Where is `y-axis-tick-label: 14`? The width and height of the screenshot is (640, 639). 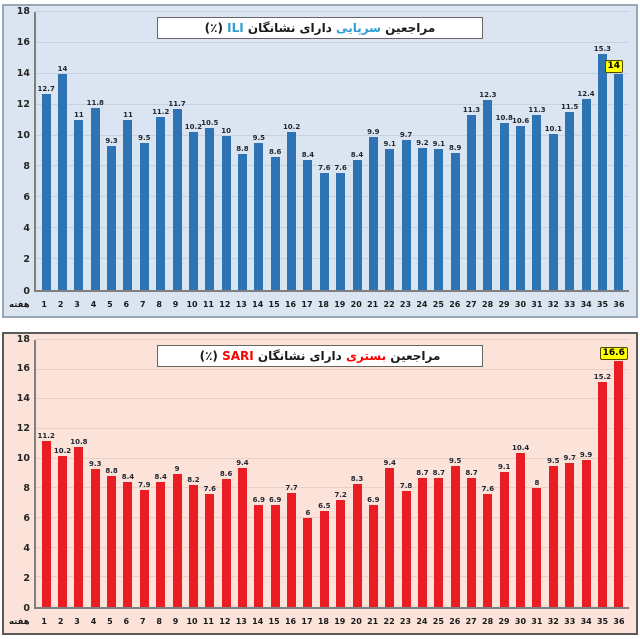 y-axis-tick-label: 14 is located at coordinates (23, 73).